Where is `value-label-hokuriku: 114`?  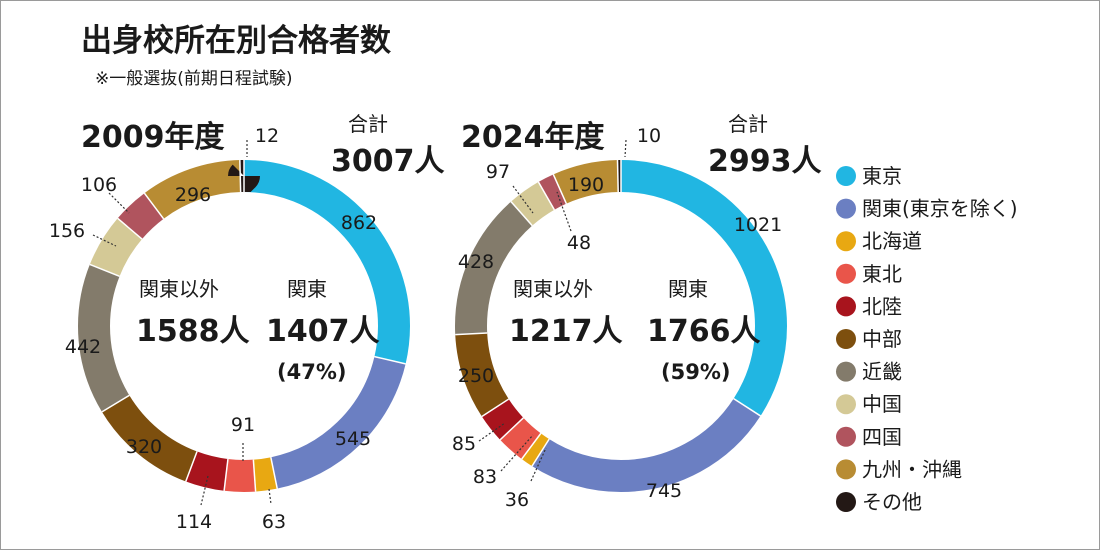 value-label-hokuriku: 114 is located at coordinates (194, 522).